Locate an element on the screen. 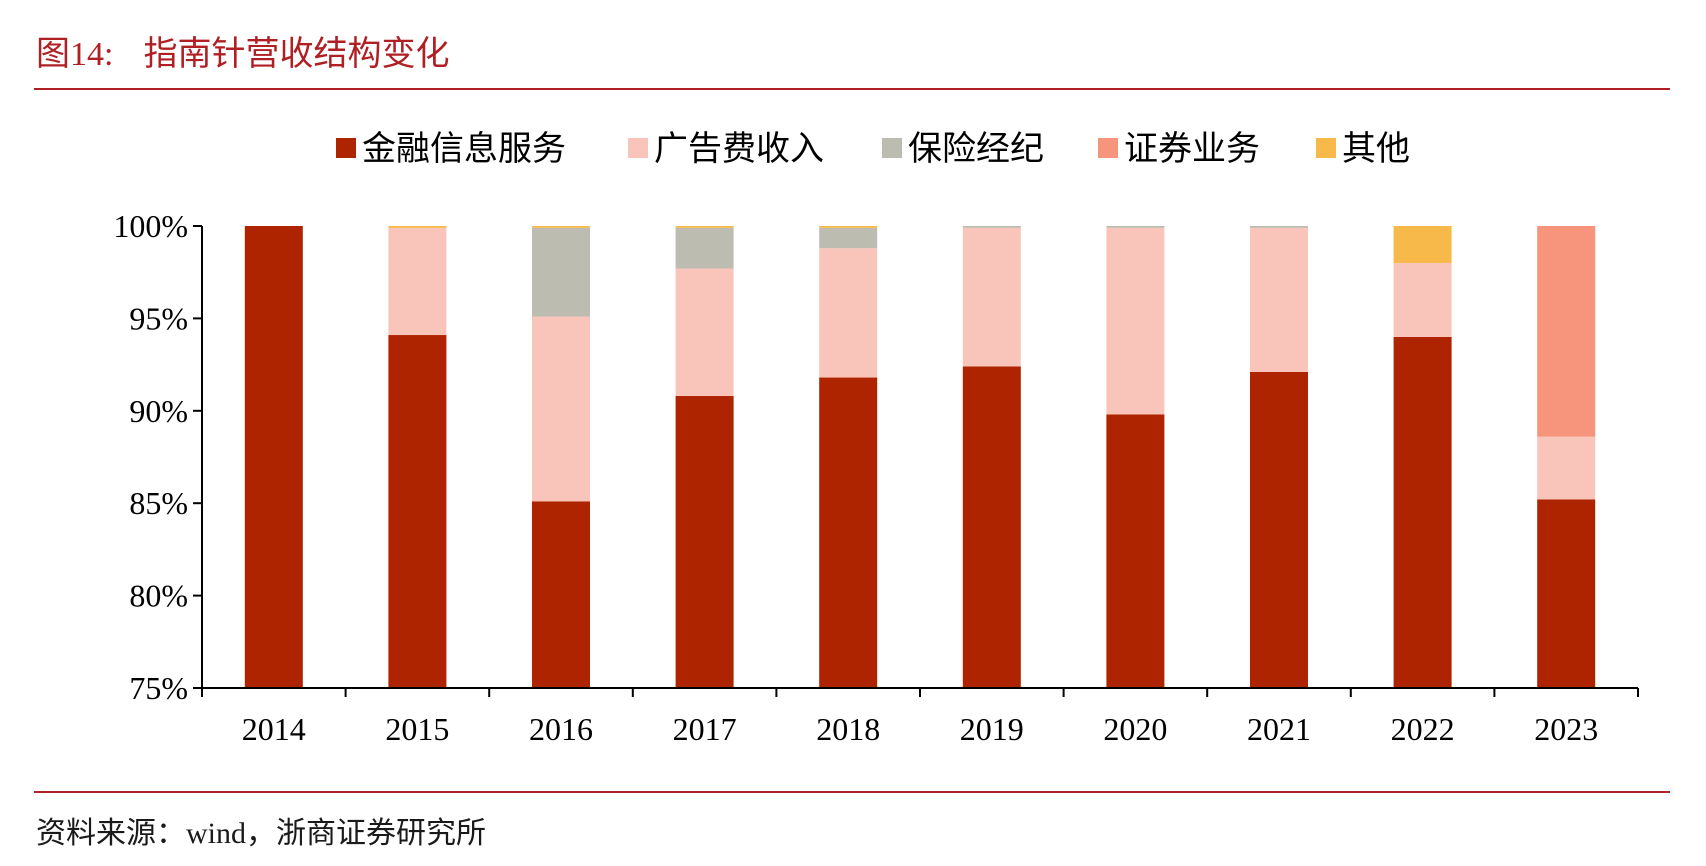  figure-number: 图14: is located at coordinates (75, 54).